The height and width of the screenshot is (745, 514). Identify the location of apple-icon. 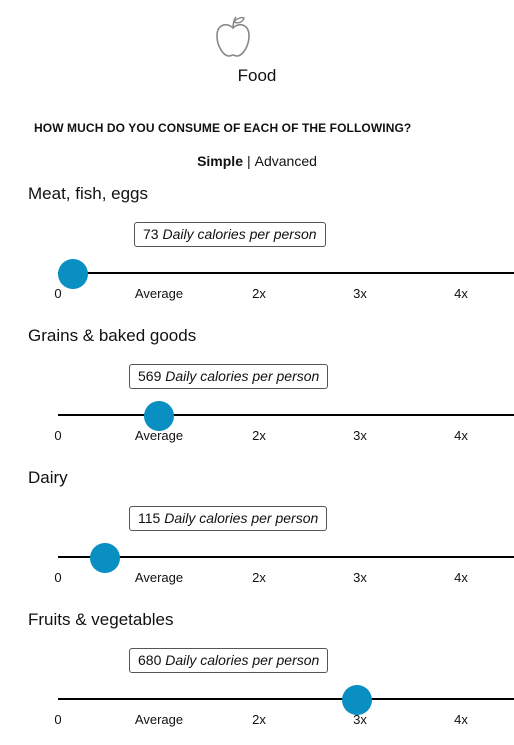
(233, 36).